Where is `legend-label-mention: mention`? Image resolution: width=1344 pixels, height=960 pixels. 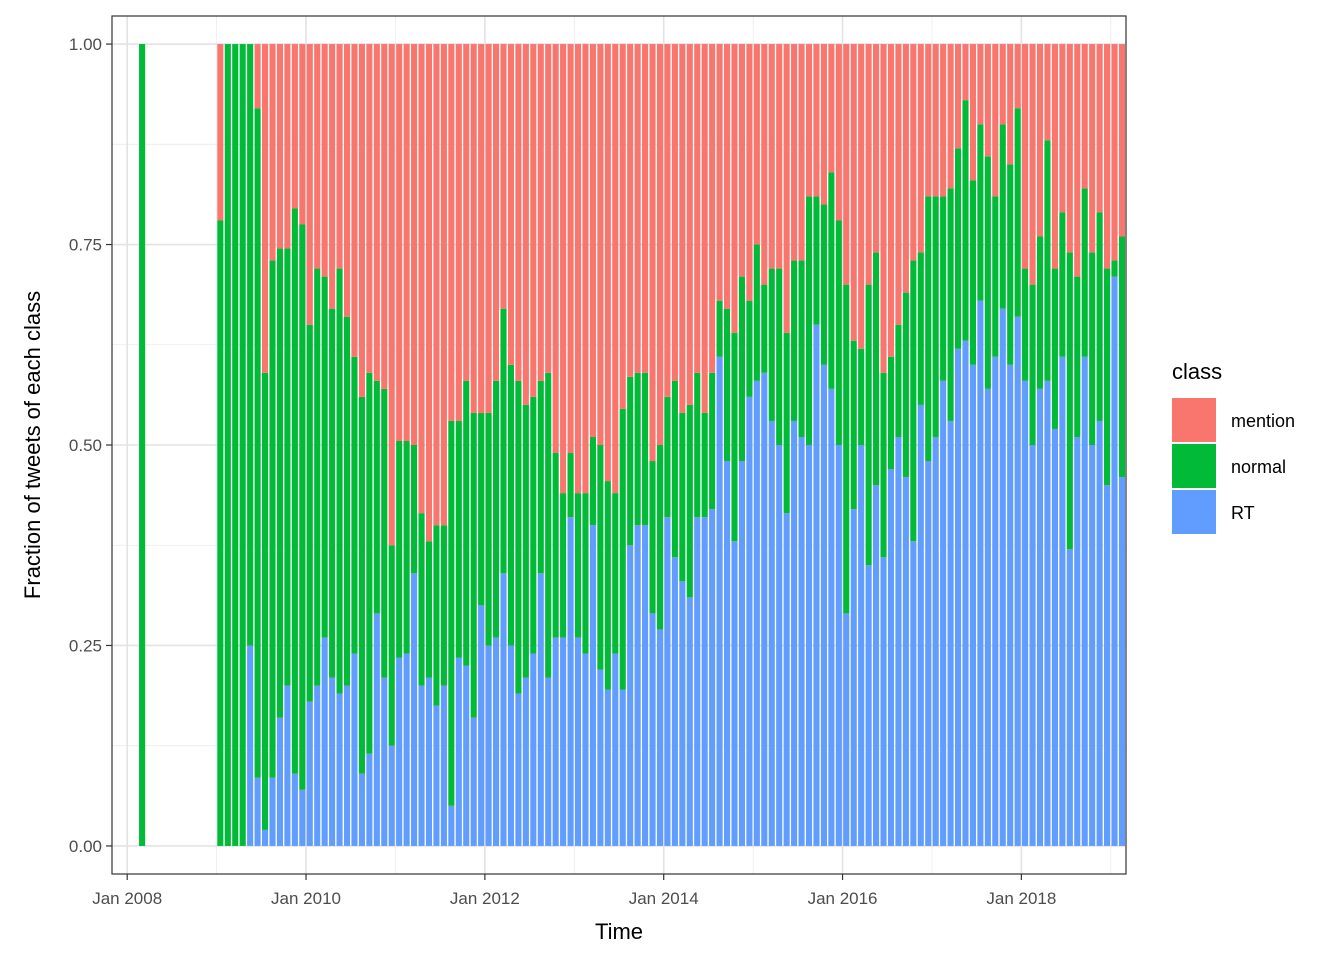 legend-label-mention: mention is located at coordinates (1263, 421).